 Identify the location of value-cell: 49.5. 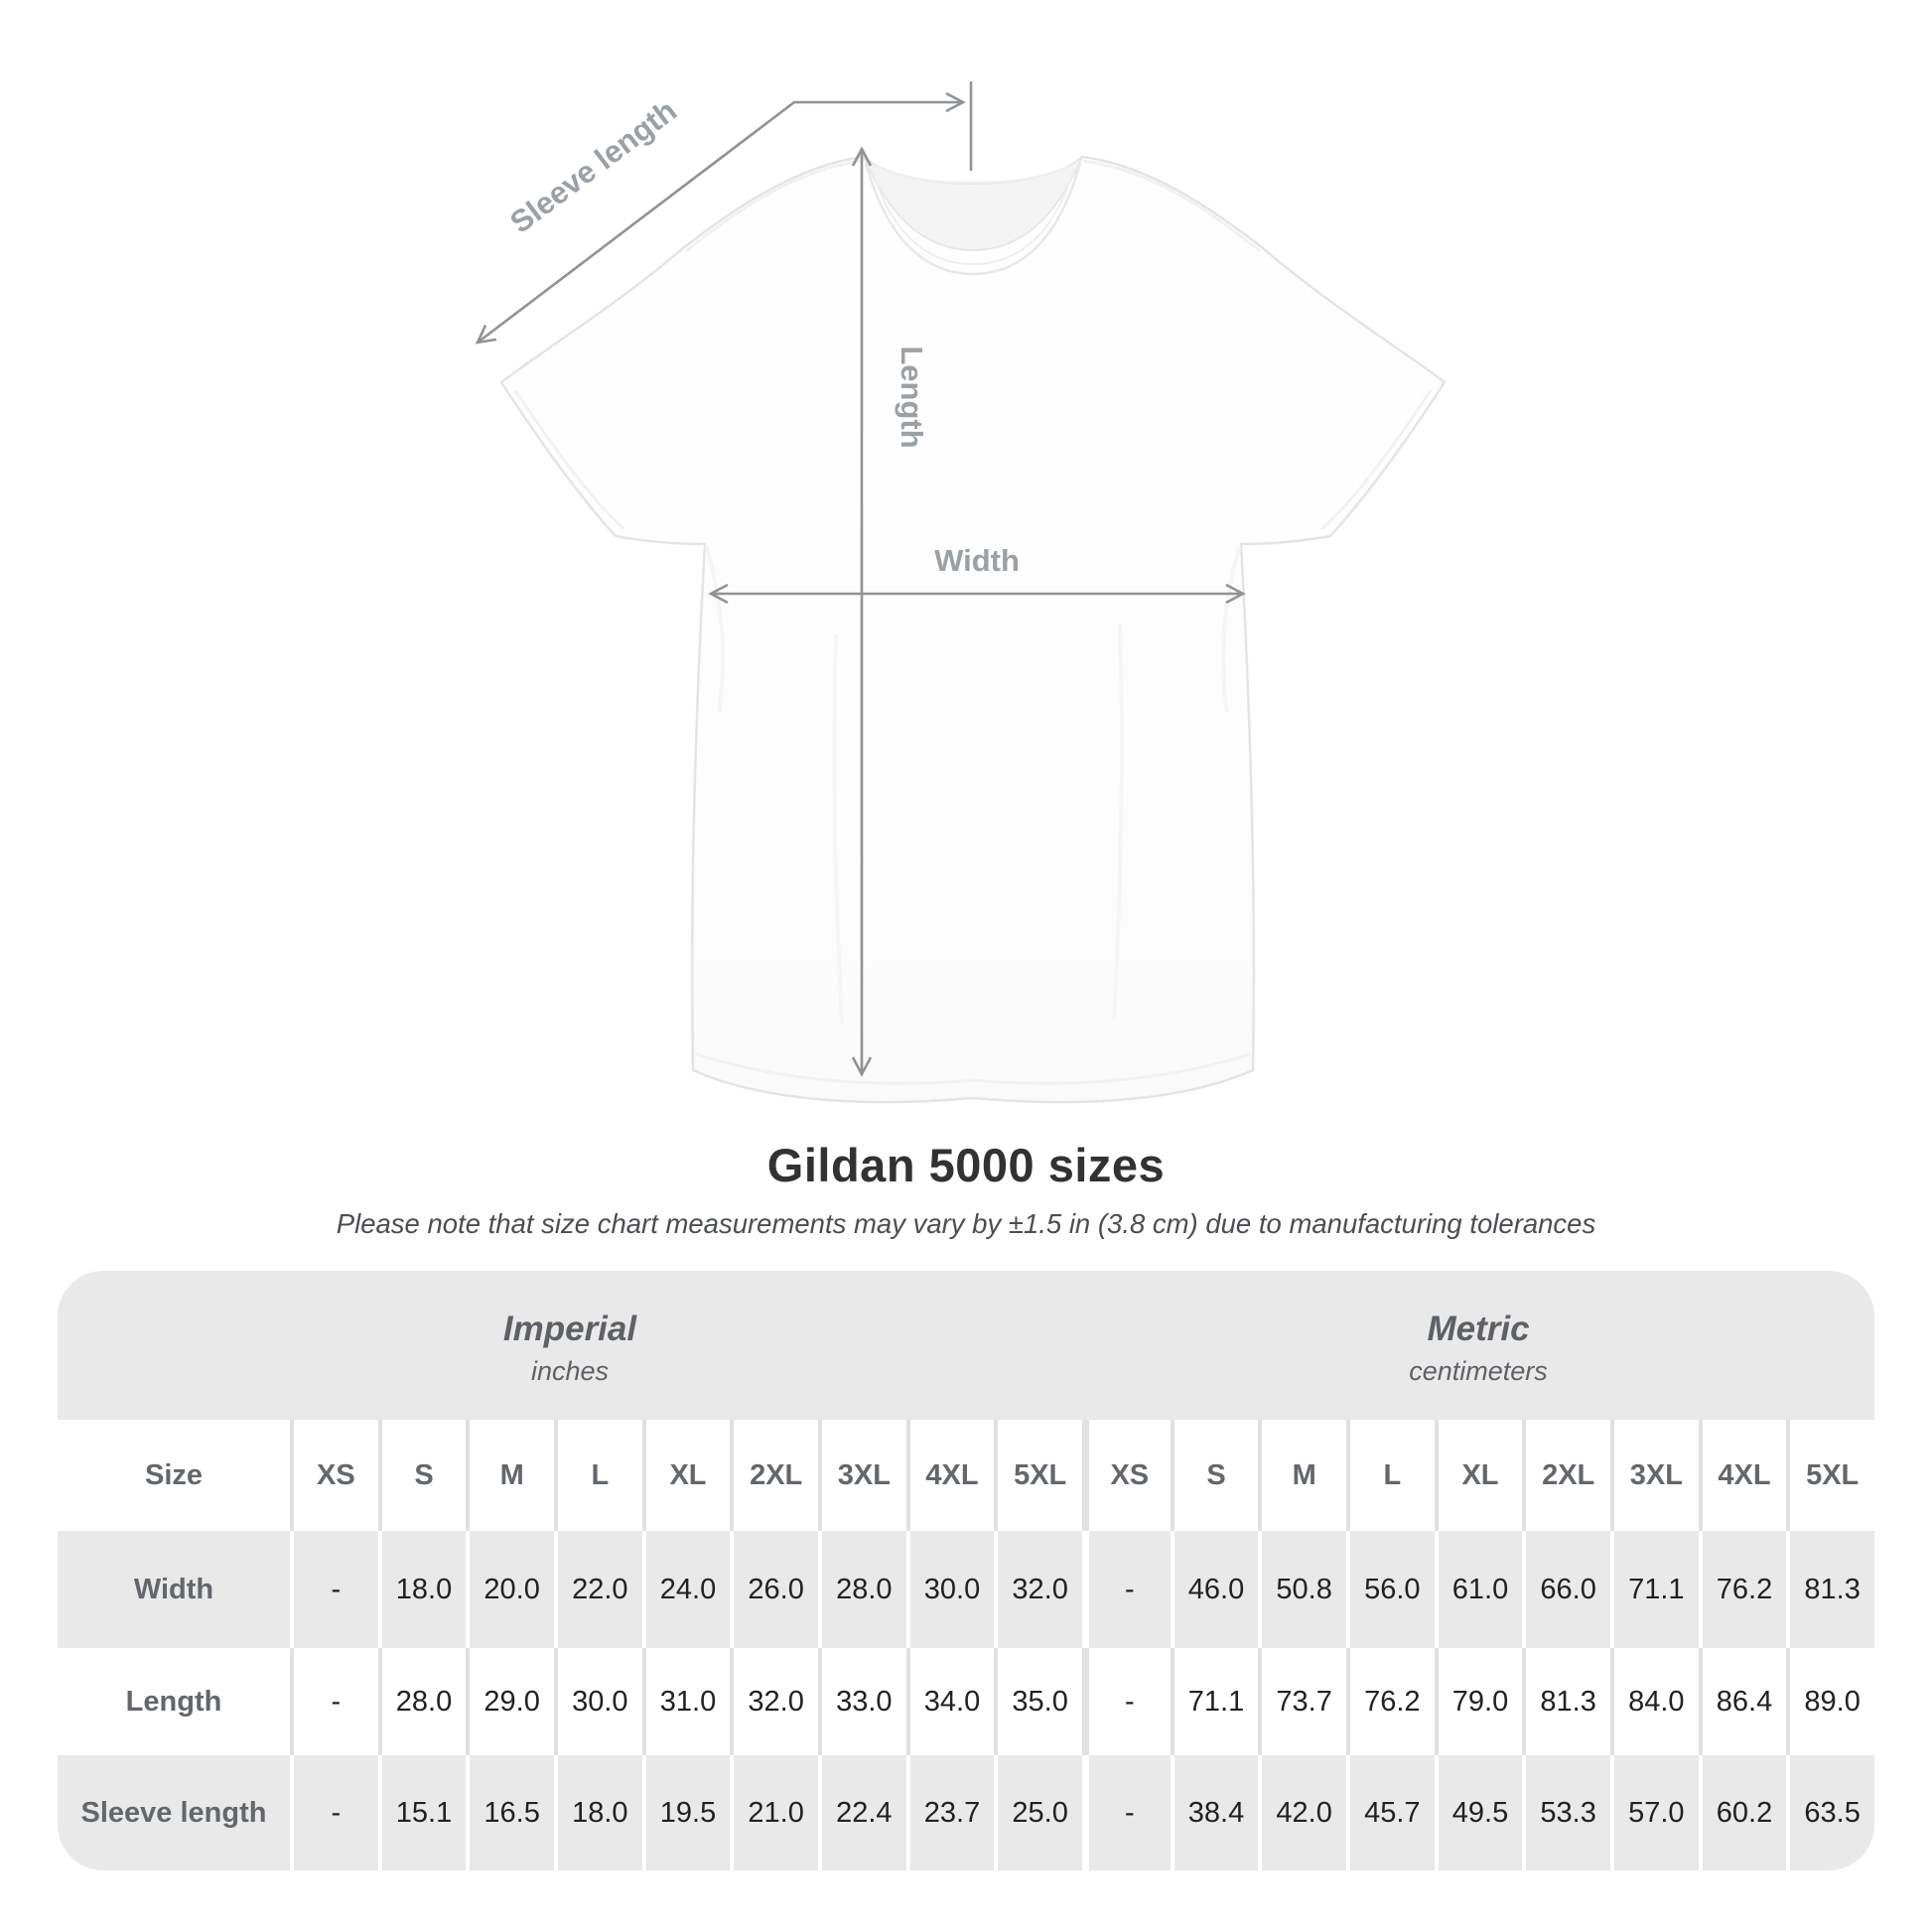
(1478, 1812).